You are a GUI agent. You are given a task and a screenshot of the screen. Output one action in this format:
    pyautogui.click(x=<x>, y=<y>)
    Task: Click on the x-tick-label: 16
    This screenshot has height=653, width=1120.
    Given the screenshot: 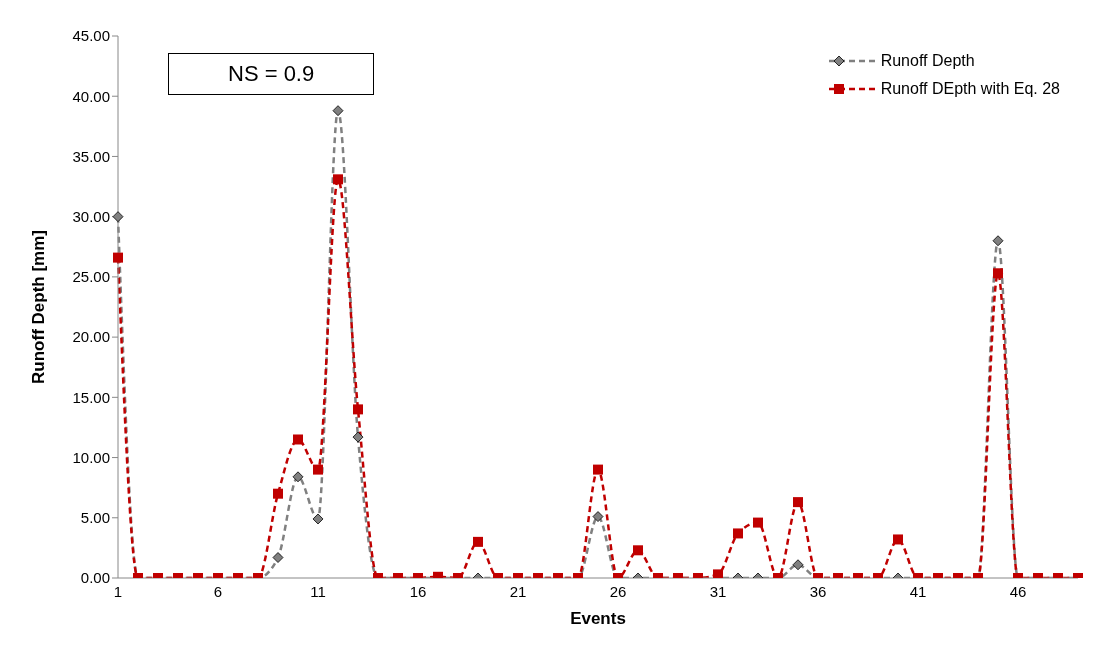 What is the action you would take?
    pyautogui.click(x=418, y=591)
    